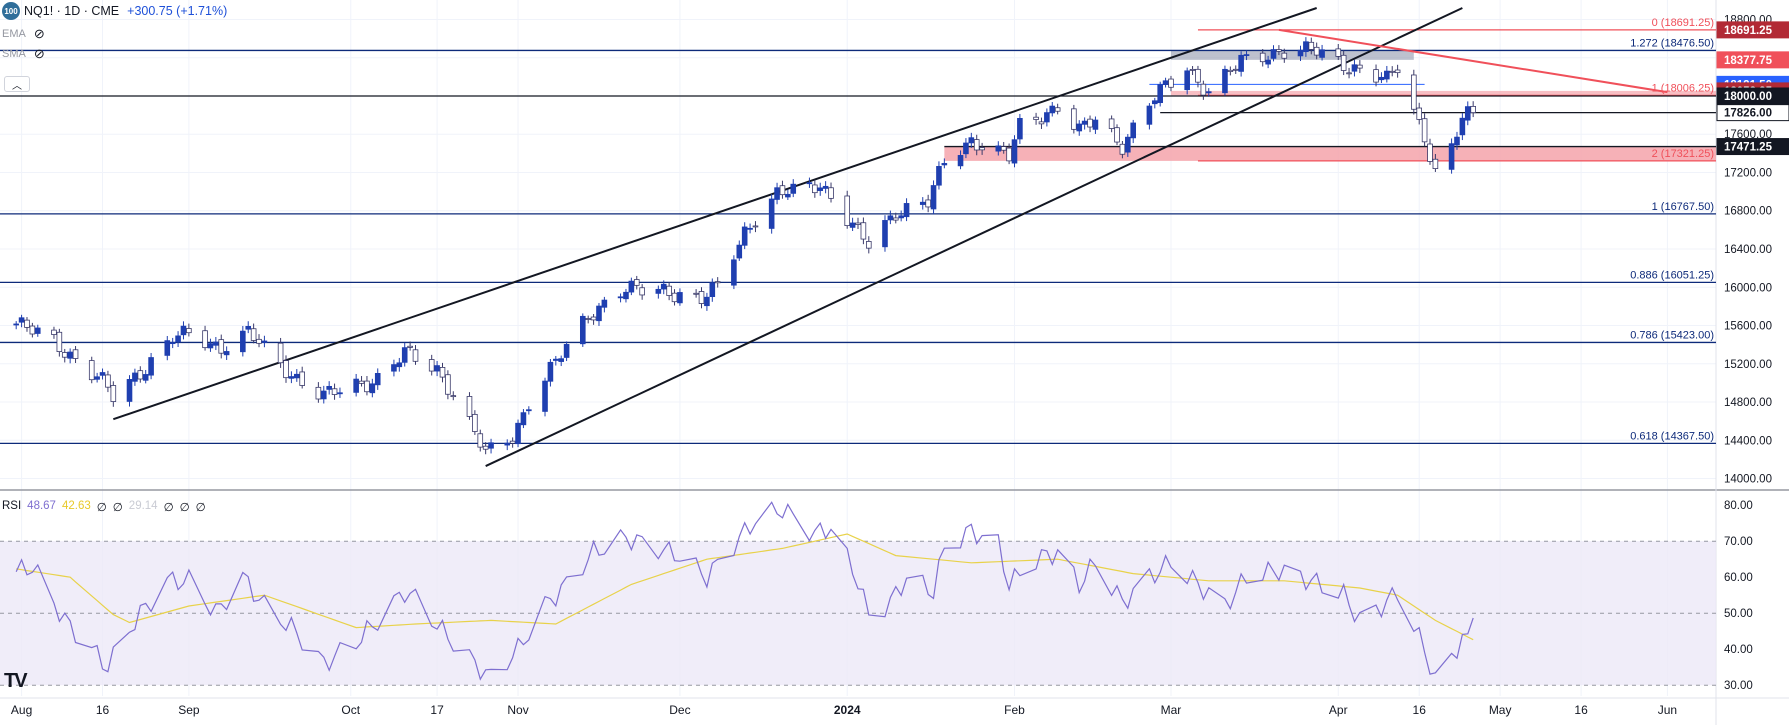  I want to click on sma-indicator: SMA ⊘, so click(23, 54).